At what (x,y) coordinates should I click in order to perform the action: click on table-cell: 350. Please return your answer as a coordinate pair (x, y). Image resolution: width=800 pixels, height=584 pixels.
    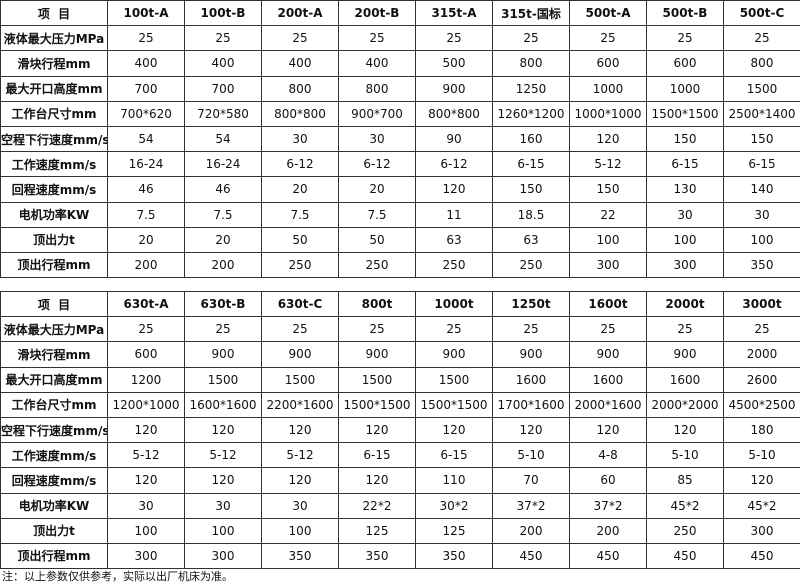
    Looking at the image, I should click on (377, 555).